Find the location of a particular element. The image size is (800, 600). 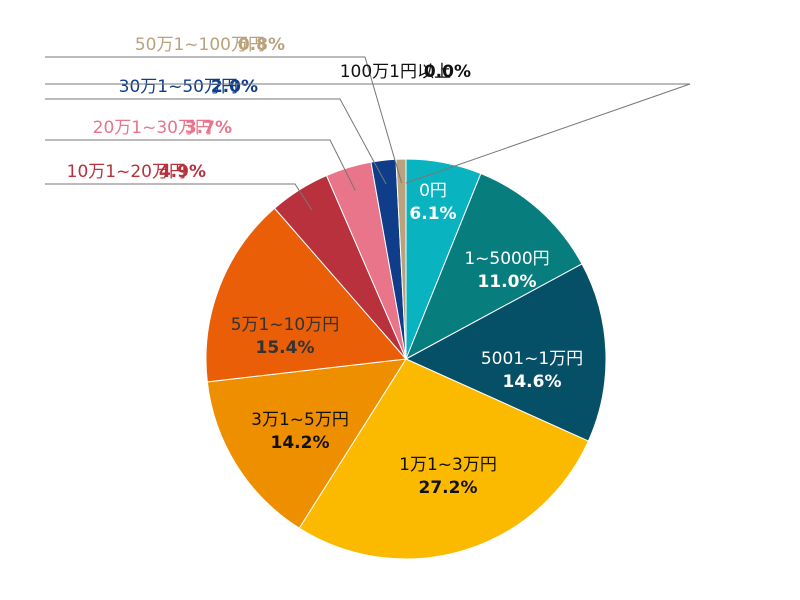

slice-label-10: 100万1円以上 is located at coordinates (395, 72).